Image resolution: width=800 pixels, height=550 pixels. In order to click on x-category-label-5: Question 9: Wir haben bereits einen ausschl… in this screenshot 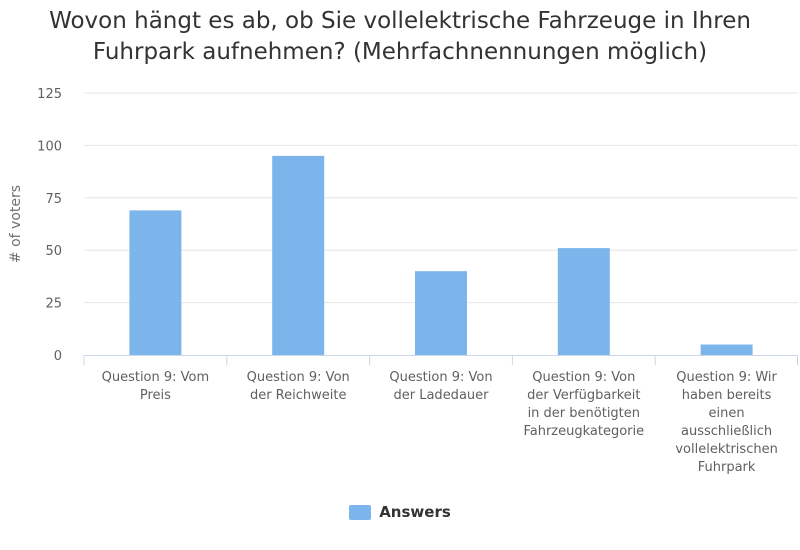, I will do `click(726, 422)`.